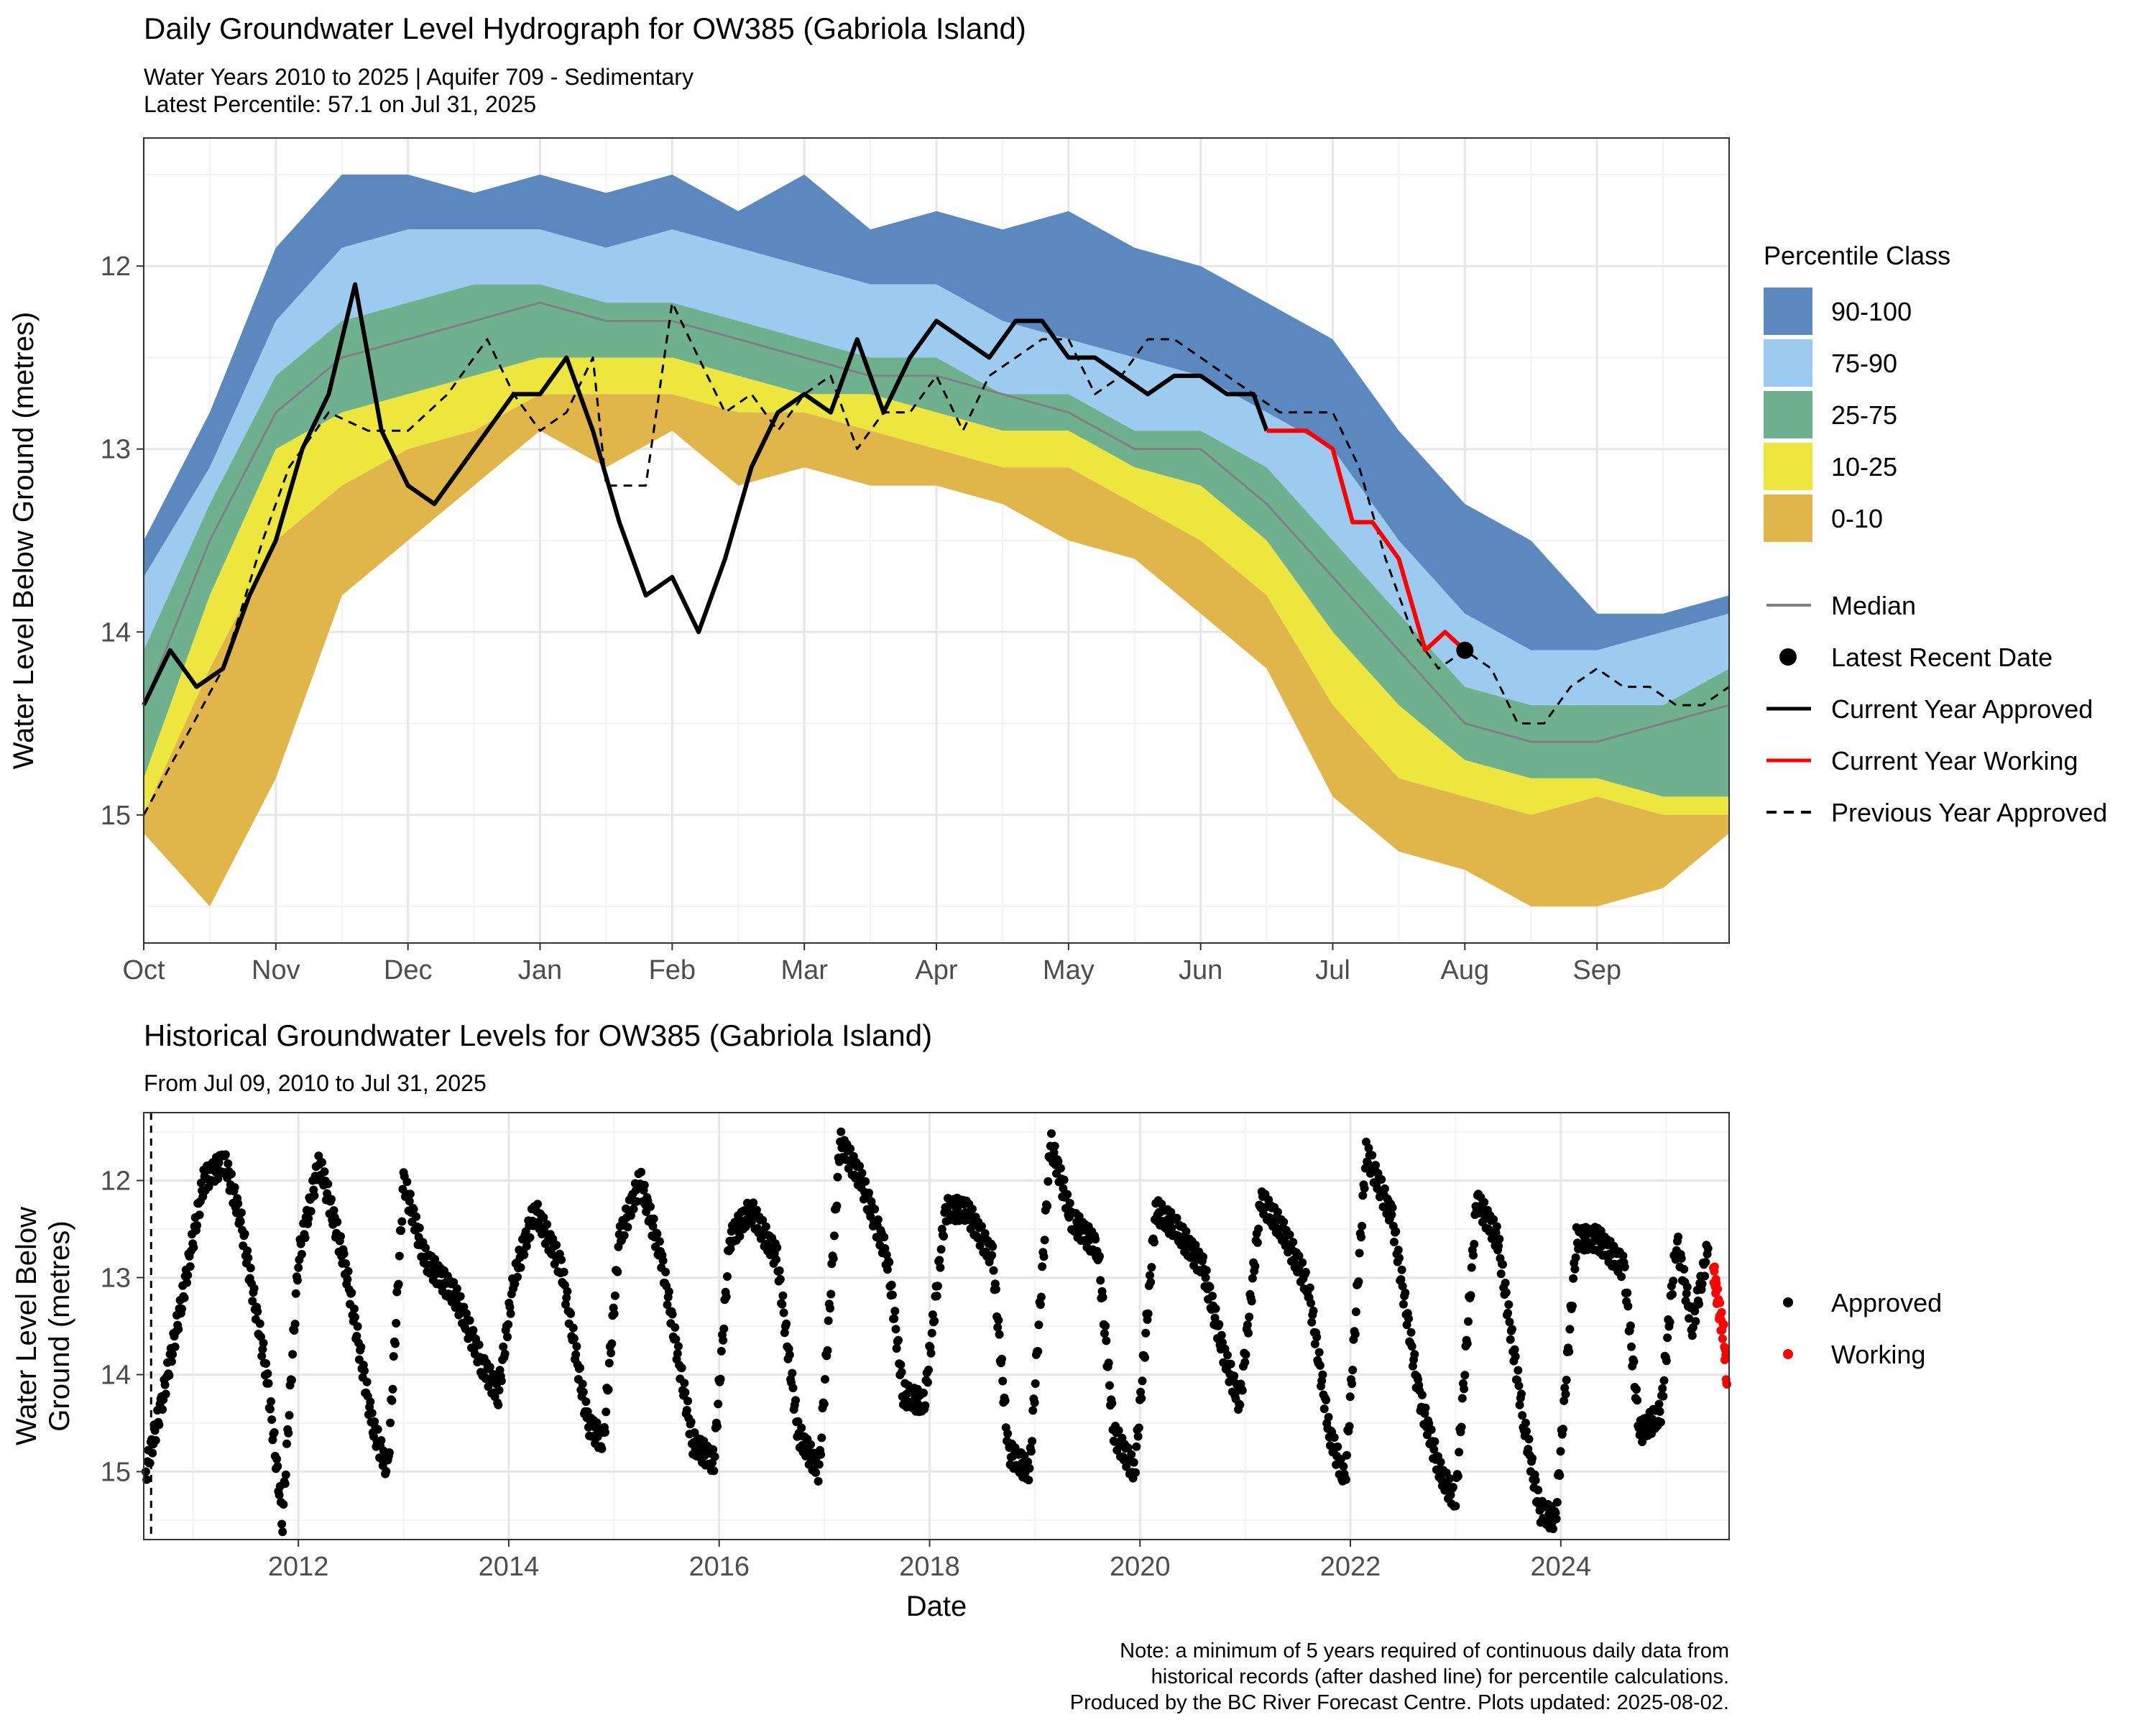 The image size is (2156, 1725). What do you see at coordinates (1962, 709) in the screenshot?
I see `legend-line-label: Current Year Approved` at bounding box center [1962, 709].